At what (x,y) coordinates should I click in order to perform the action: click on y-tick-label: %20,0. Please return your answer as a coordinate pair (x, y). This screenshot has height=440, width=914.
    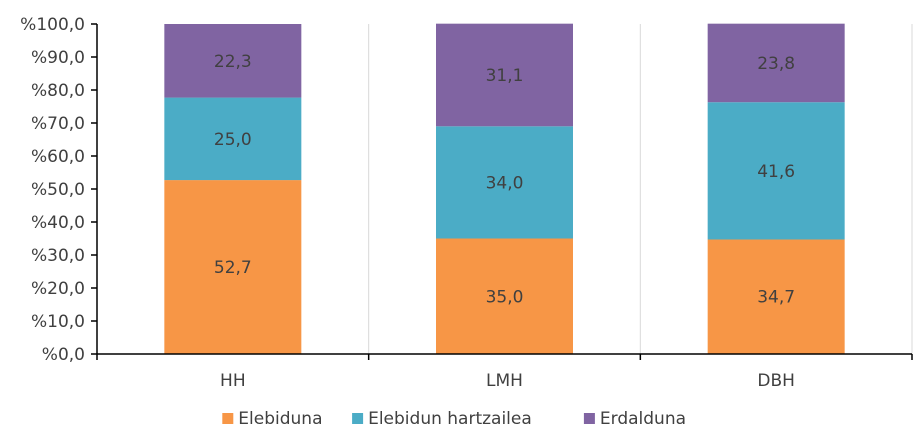
    Looking at the image, I should click on (58, 289).